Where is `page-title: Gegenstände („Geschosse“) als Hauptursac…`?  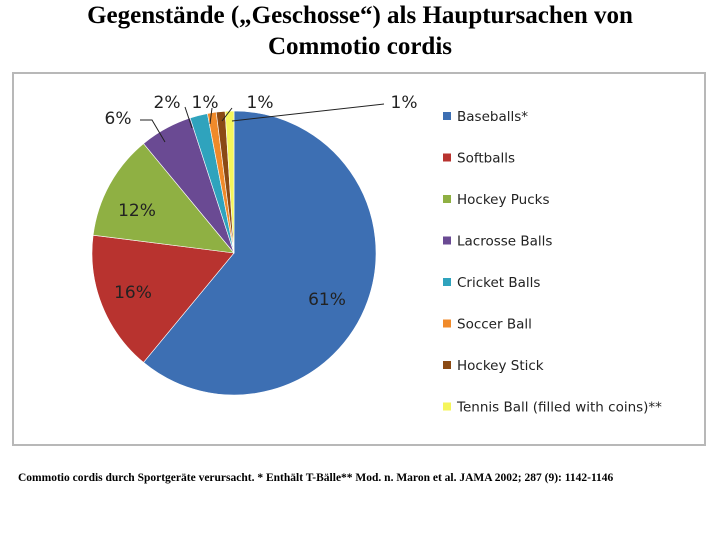
page-title: Gegenstände („Geschosse“) als Hauptursac… is located at coordinates (360, 31).